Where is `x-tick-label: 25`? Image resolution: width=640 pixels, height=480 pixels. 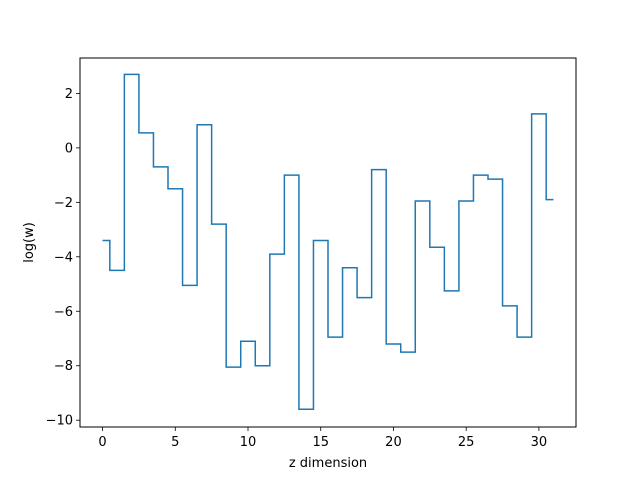
x-tick-label: 25 is located at coordinates (466, 442).